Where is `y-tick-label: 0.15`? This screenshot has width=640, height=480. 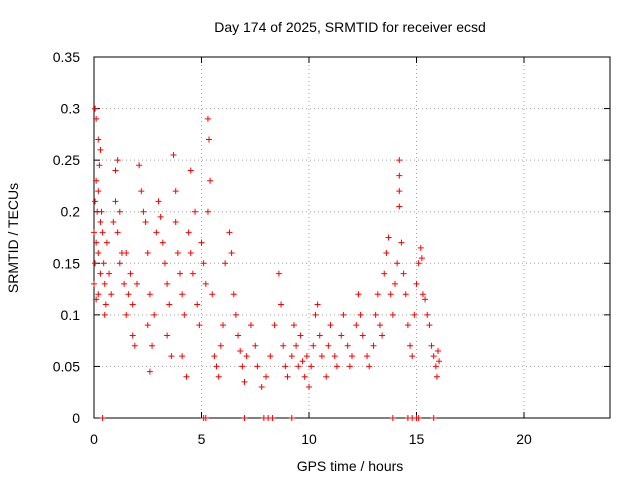
y-tick-label: 0.15 is located at coordinates (66, 263).